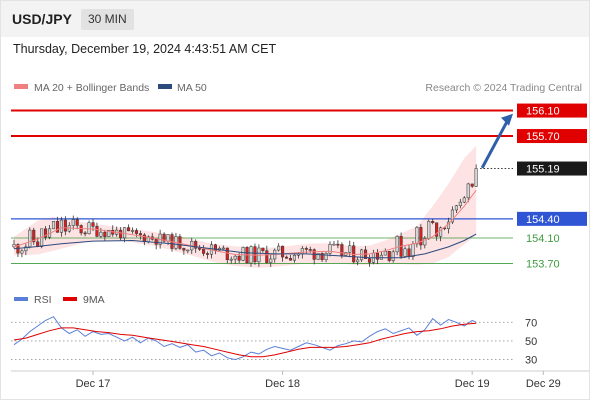 This screenshot has height=401, width=590. What do you see at coordinates (543, 220) in the screenshot?
I see `level-label-154.40: 154.40` at bounding box center [543, 220].